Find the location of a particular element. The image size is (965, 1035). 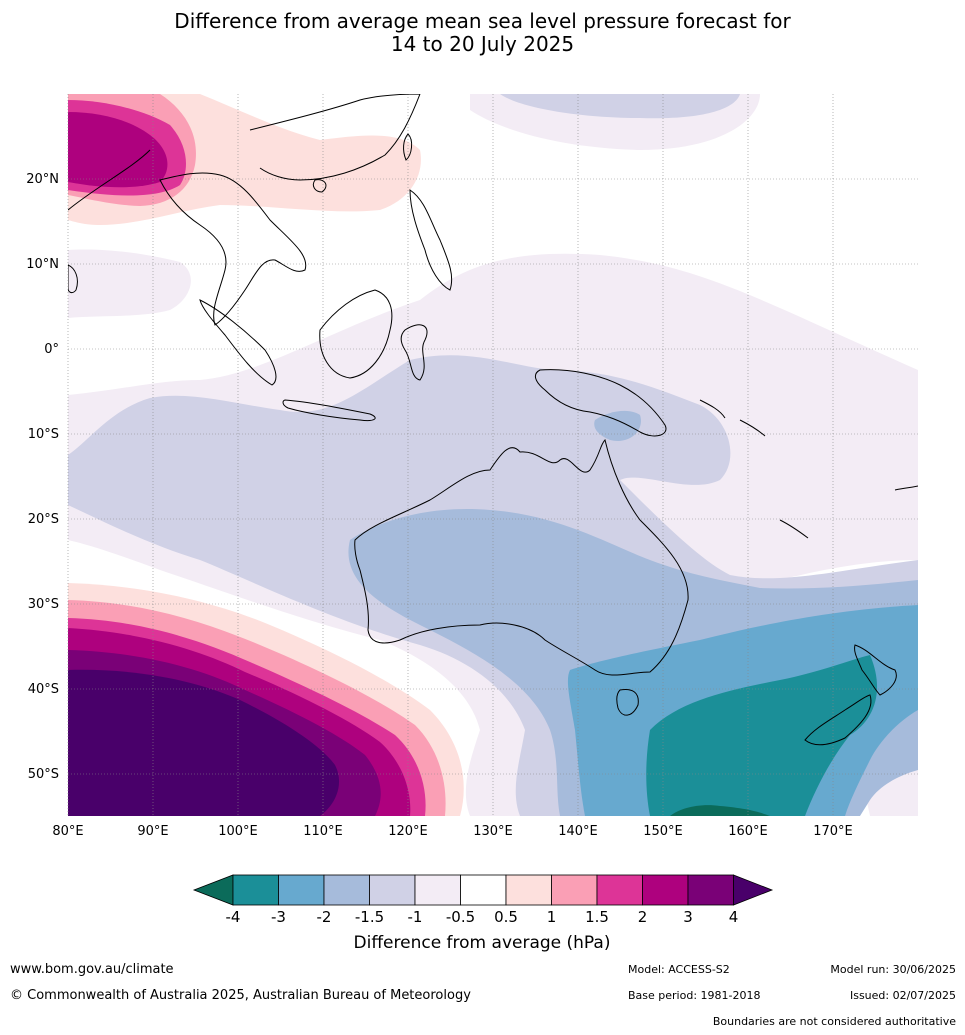

lon-label: 100°E is located at coordinates (238, 831).